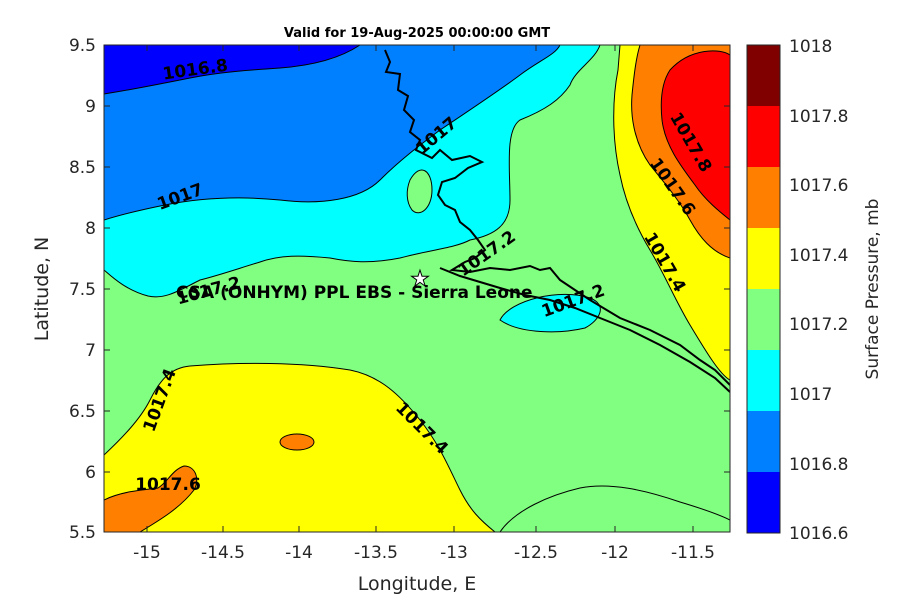  I want to click on colorbar-frame, so click(763, 289).